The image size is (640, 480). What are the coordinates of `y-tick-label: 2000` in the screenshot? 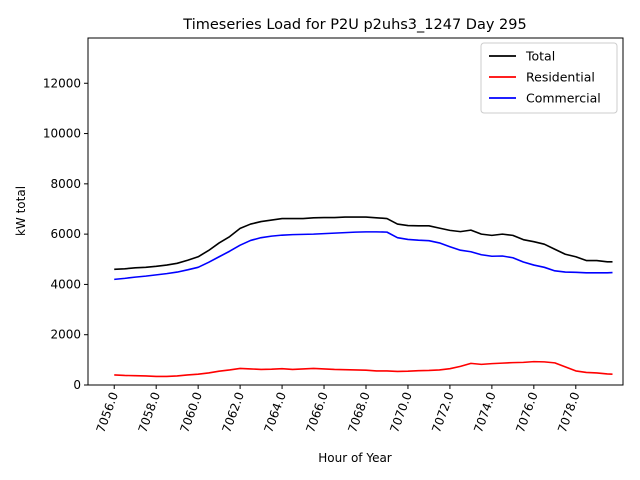 It's located at (65, 335).